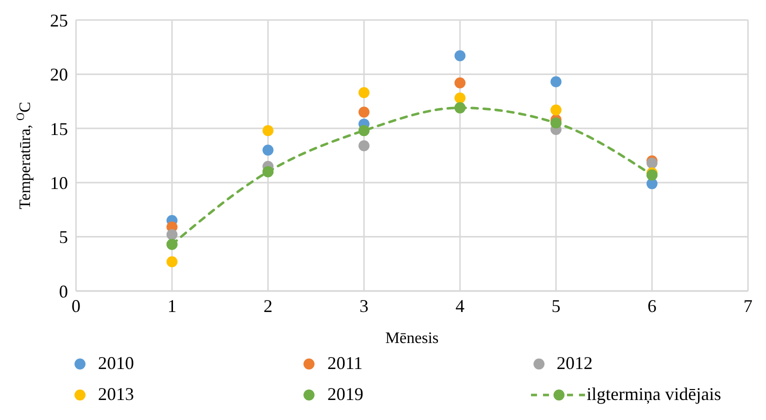 The width and height of the screenshot is (766, 420). What do you see at coordinates (59, 20) in the screenshot?
I see `y-tick-label: 25` at bounding box center [59, 20].